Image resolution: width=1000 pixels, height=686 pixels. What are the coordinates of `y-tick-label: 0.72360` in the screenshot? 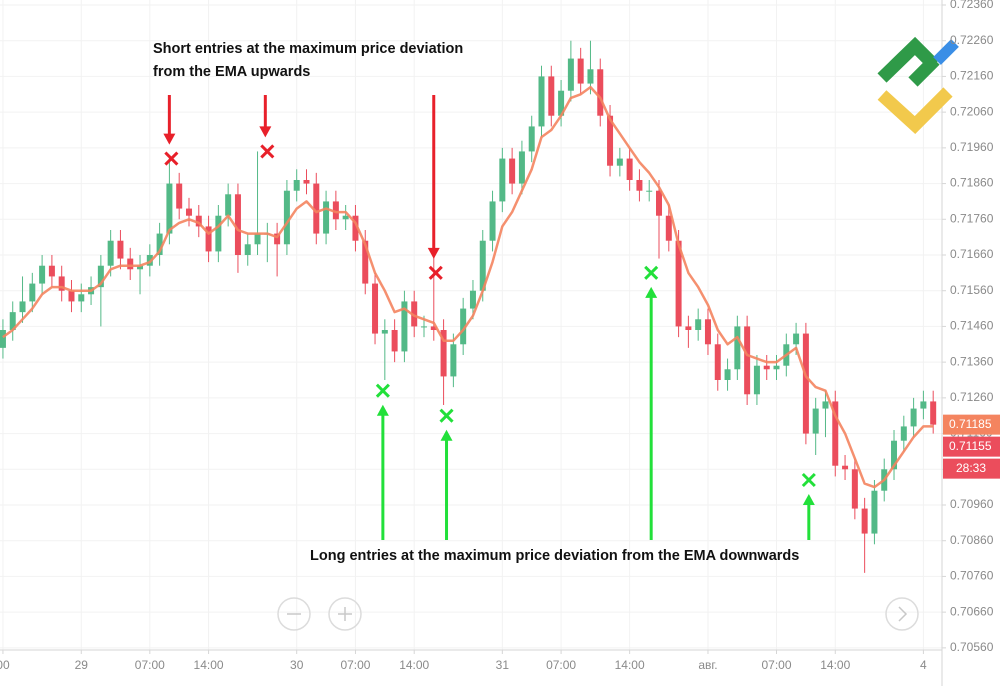 It's located at (972, 5).